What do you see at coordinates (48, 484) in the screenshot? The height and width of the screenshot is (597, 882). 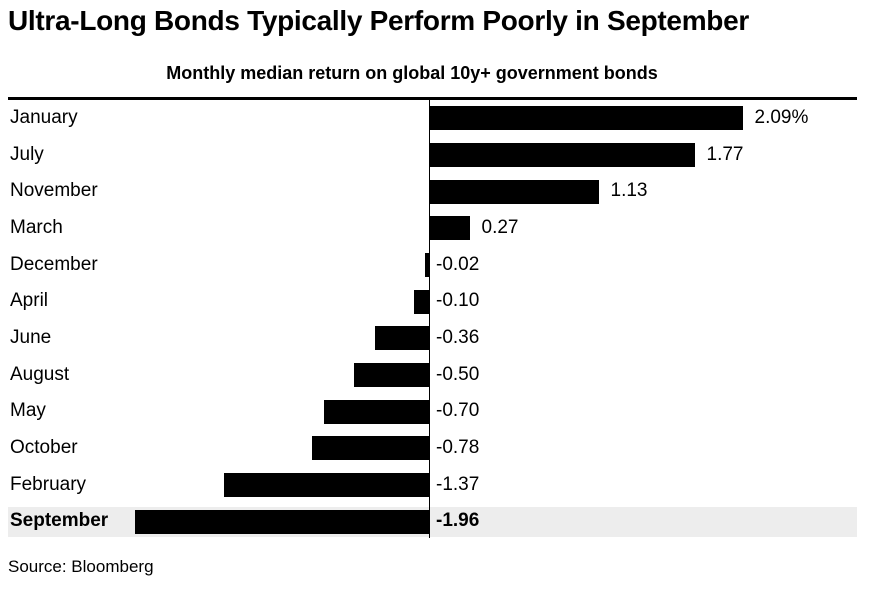 I see `month-label: February` at bounding box center [48, 484].